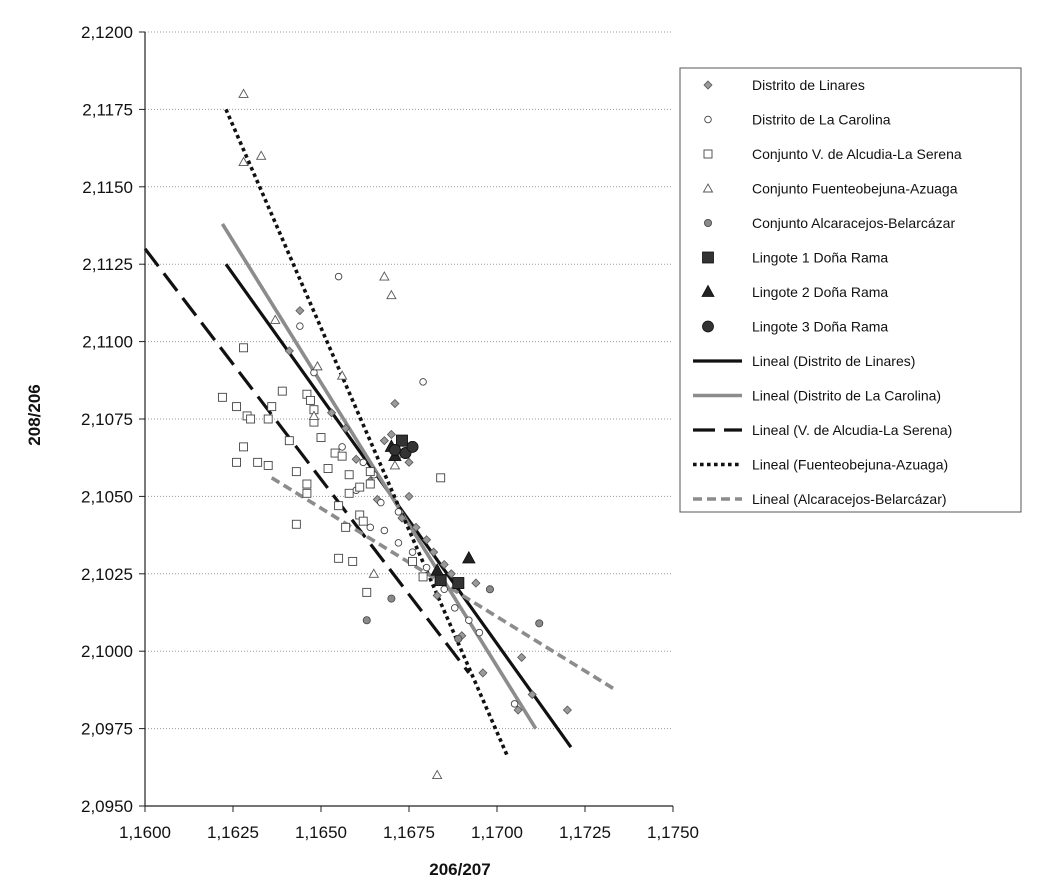 The width and height of the screenshot is (1039, 884). I want to click on x-tick-label: 1,1675, so click(409, 832).